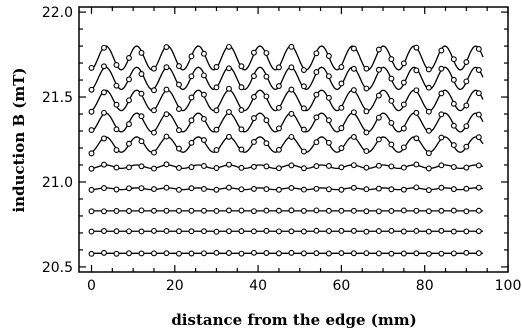 This screenshot has width=522, height=334. Describe the element at coordinates (57, 98) in the screenshot. I see `y-tick-label: 21.5` at that location.